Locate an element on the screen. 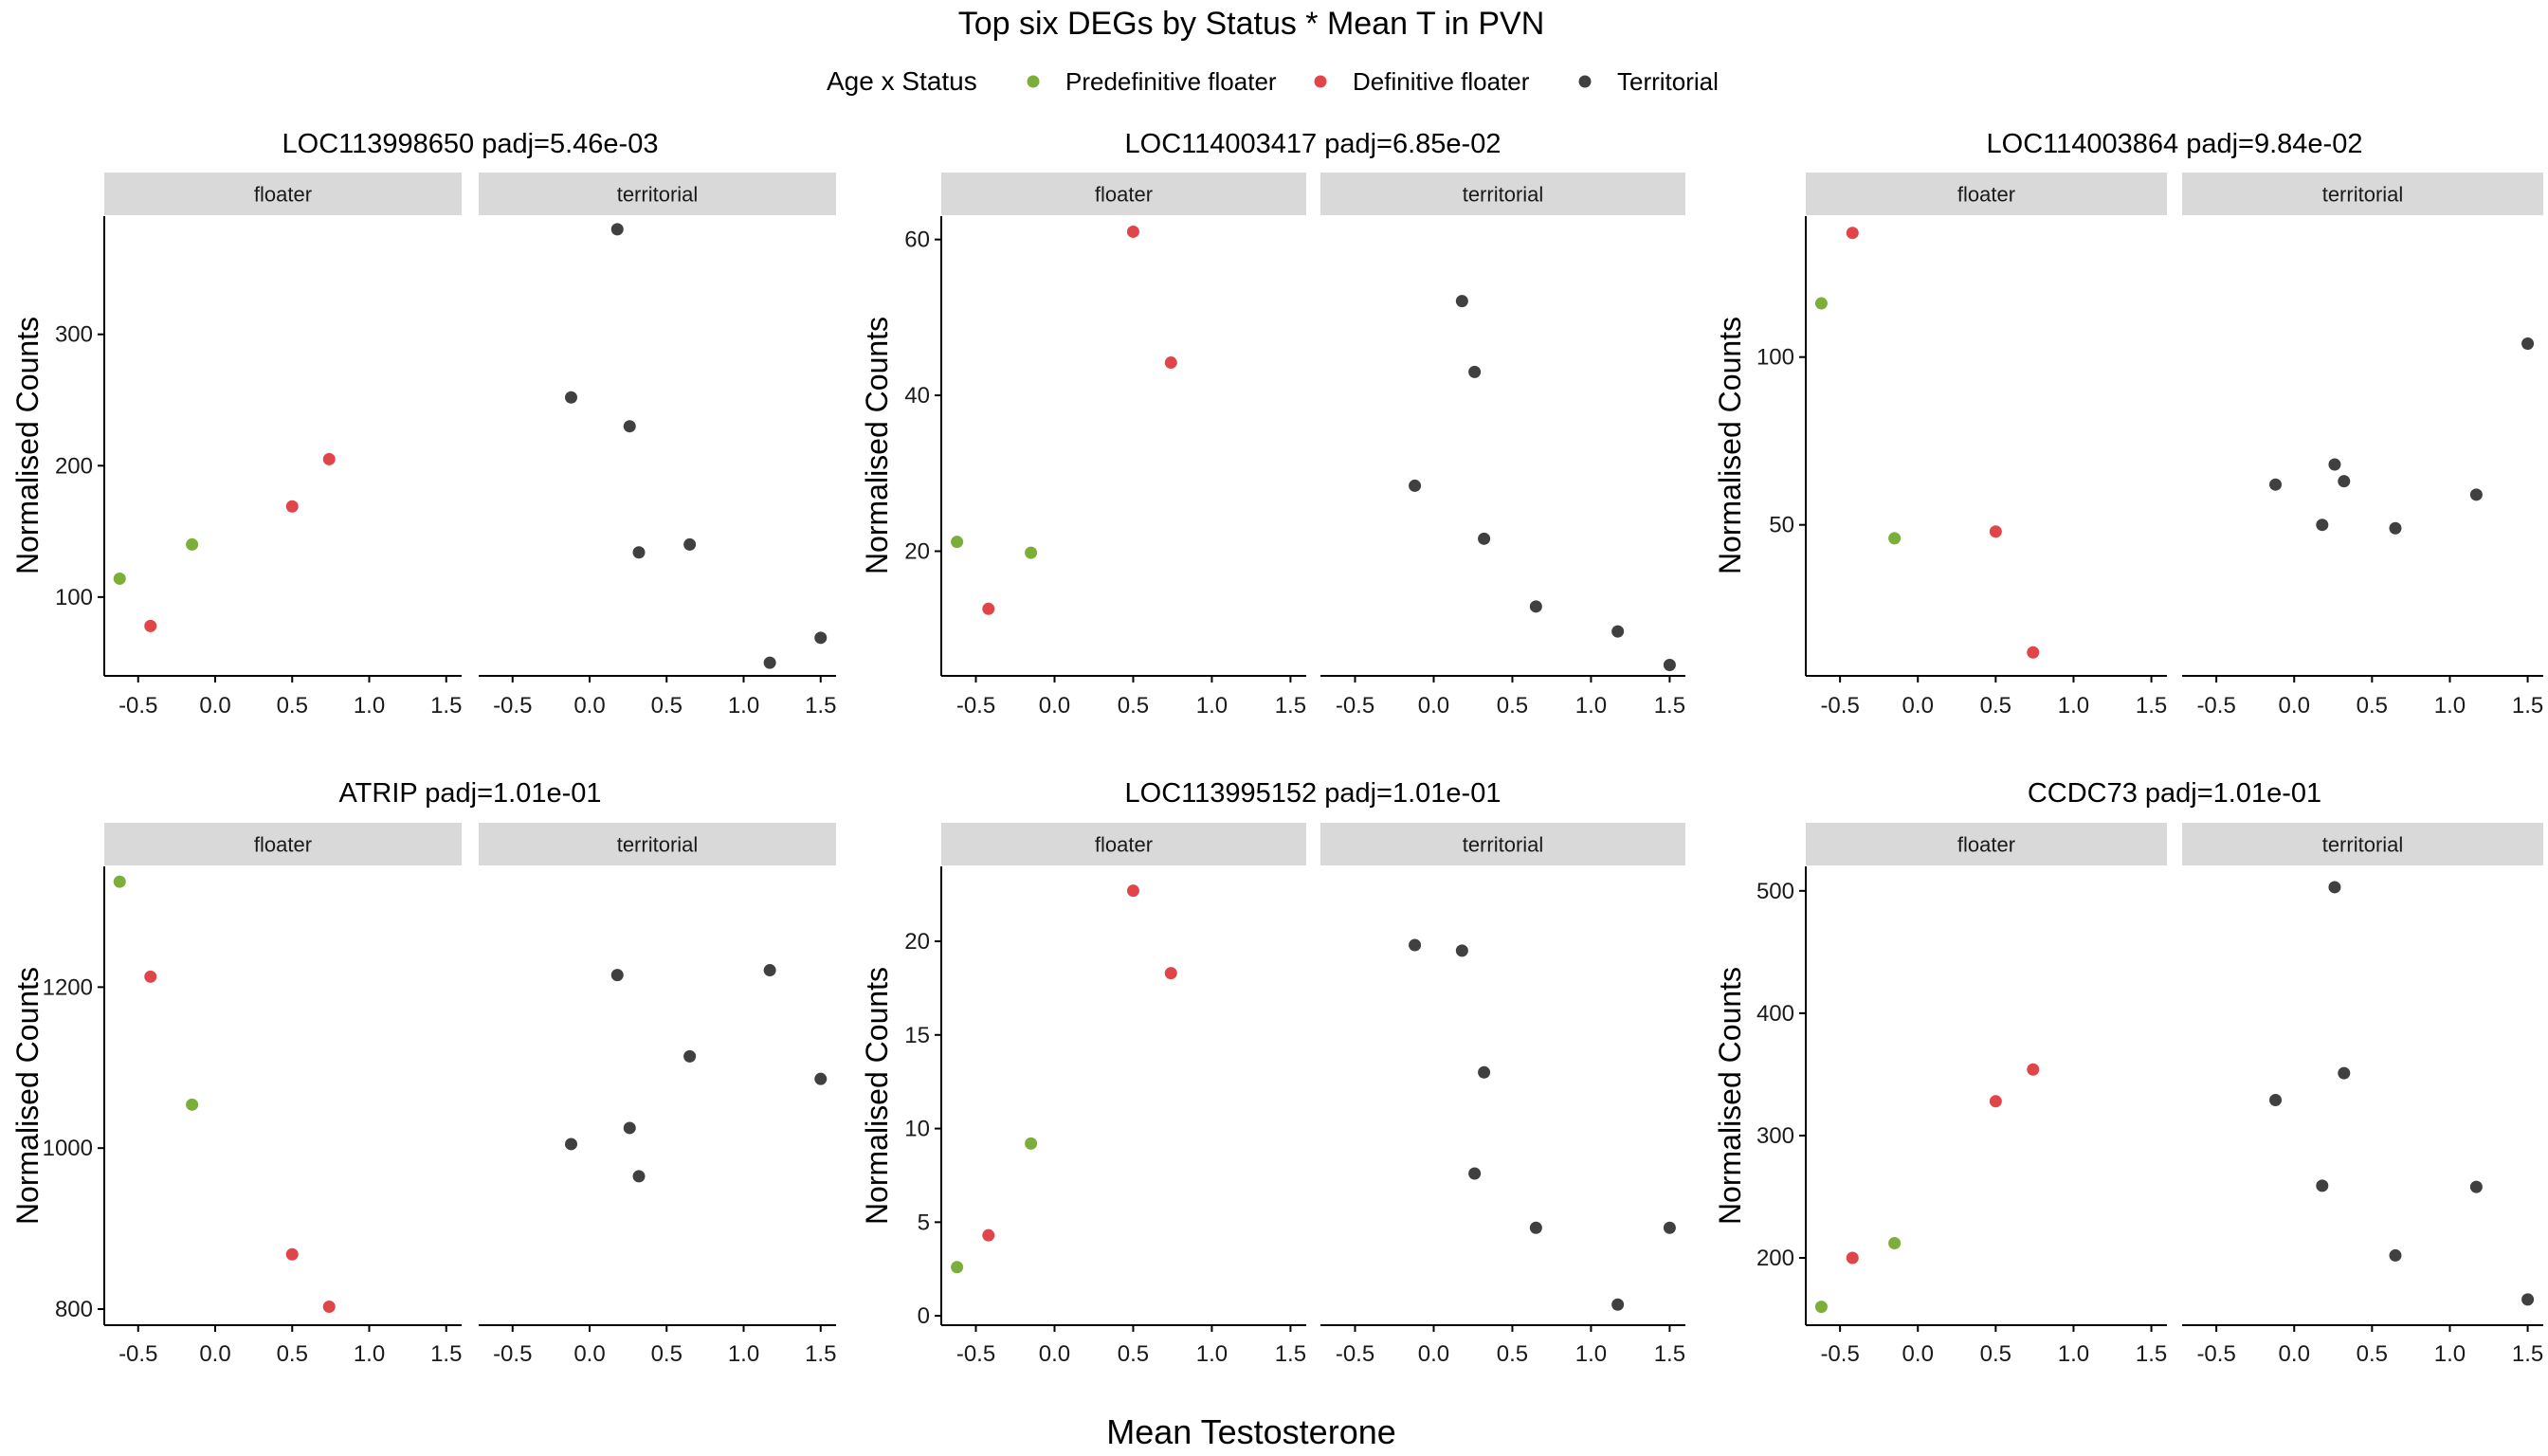  y-tick-label: 40 is located at coordinates (917, 396).